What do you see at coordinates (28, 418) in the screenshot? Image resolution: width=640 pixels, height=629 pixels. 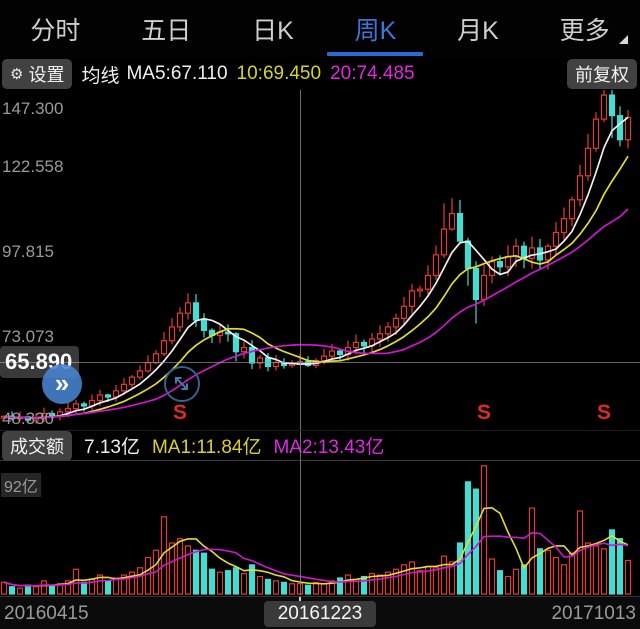 I see `y-axis-label: 48.330` at bounding box center [28, 418].